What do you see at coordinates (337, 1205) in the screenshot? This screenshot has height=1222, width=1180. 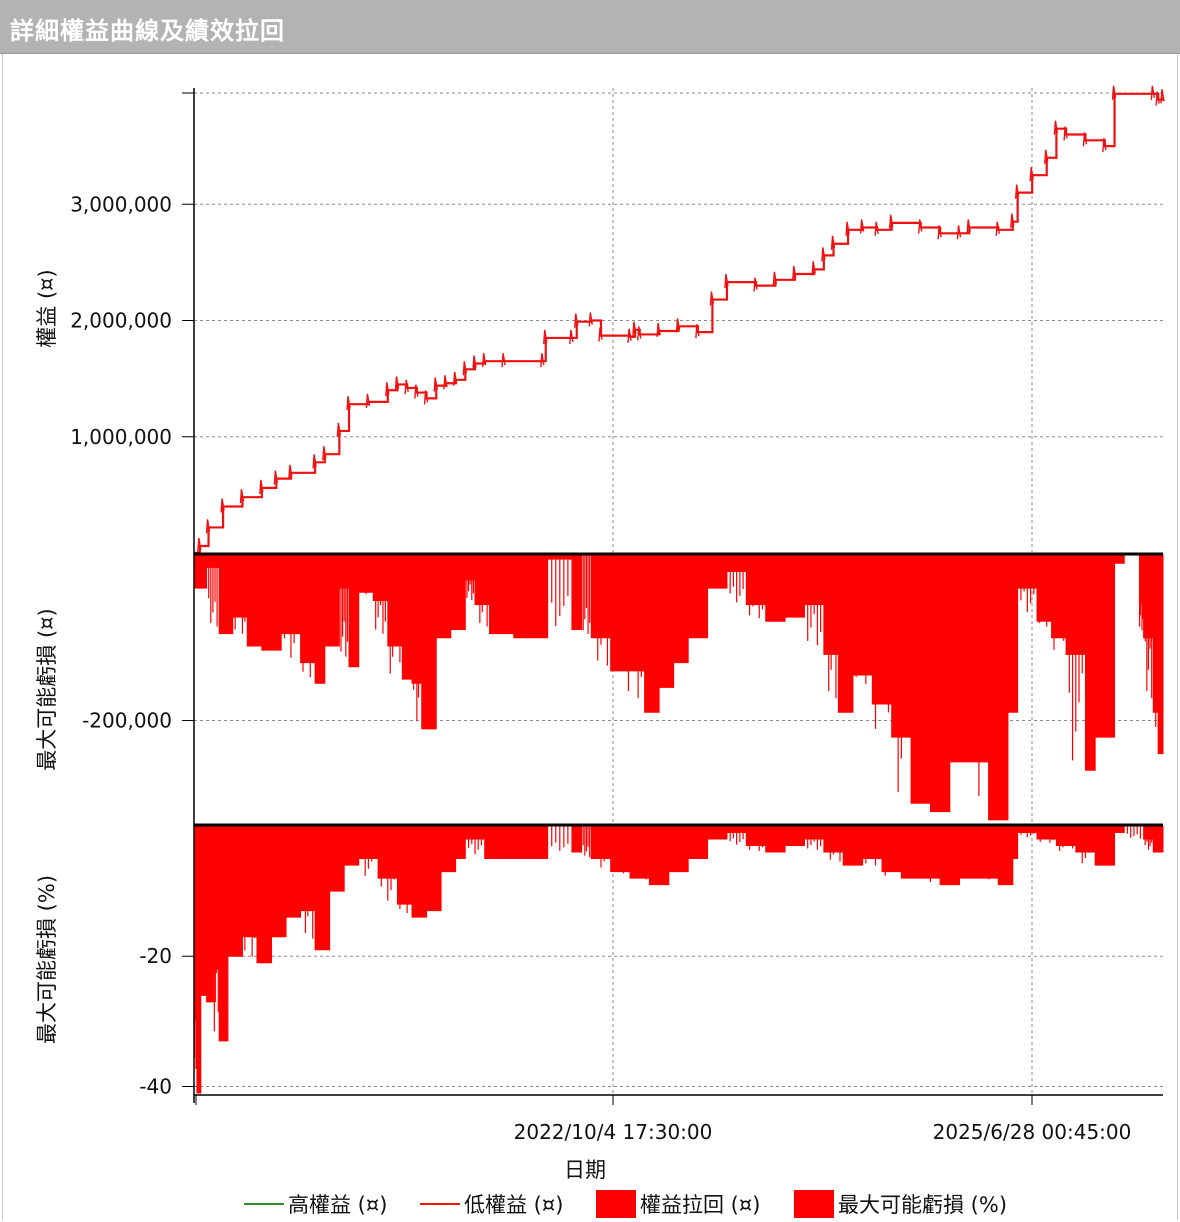 I see `legend-label: 高權益 (¤)` at bounding box center [337, 1205].